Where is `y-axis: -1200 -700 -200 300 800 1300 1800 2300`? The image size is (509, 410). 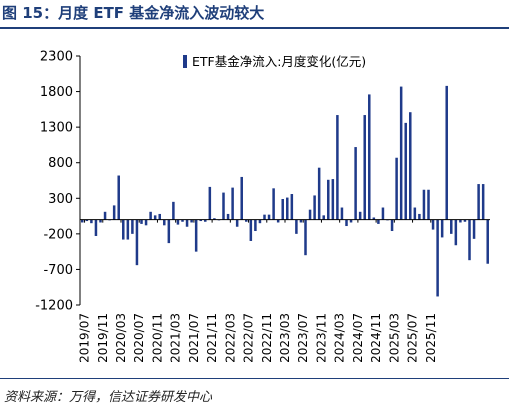
y-axis: -1200 -700 -200 300 800 1300 1800 2300 is located at coordinates (58, 182).